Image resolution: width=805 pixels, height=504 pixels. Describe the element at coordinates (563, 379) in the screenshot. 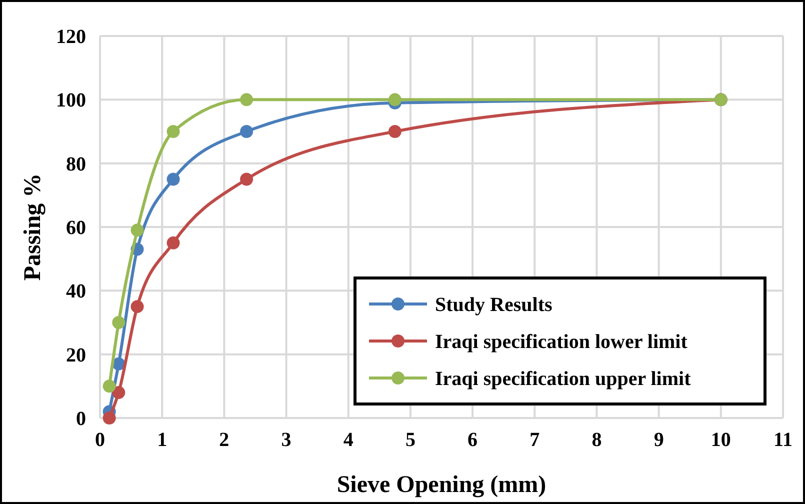

I see `legend-label: Iraqi specification upper limit` at that location.